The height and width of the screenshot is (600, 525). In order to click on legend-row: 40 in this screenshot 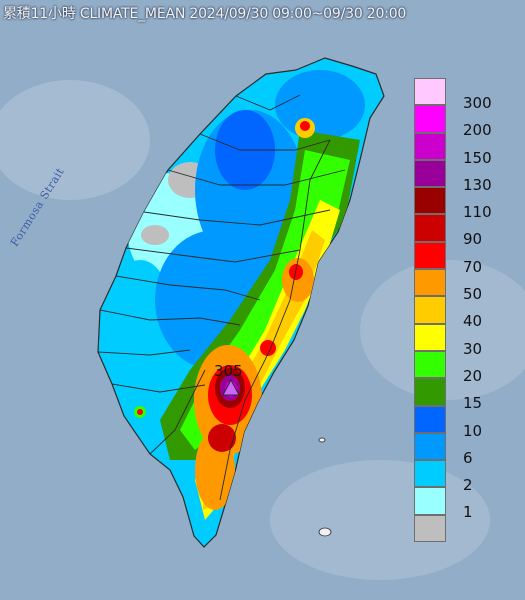, I will do `click(461, 313)`.